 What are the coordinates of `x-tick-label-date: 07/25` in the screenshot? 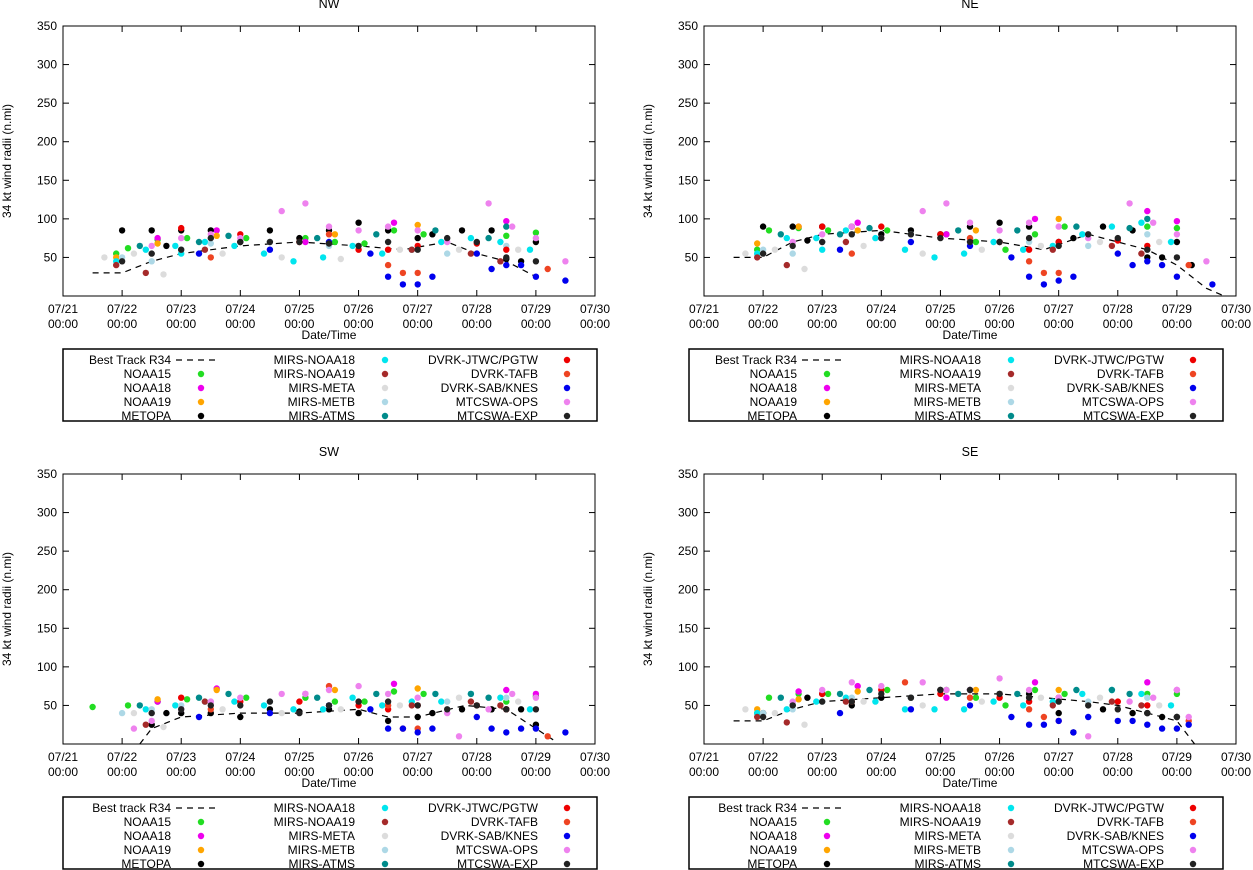 It's located at (940, 309).